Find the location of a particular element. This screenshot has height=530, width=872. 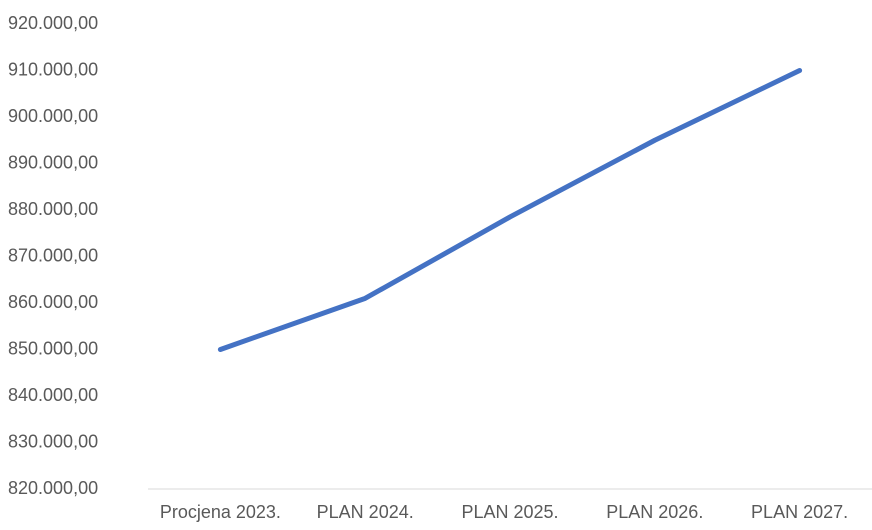

y-tick-label: 890.000,00 is located at coordinates (53, 162).